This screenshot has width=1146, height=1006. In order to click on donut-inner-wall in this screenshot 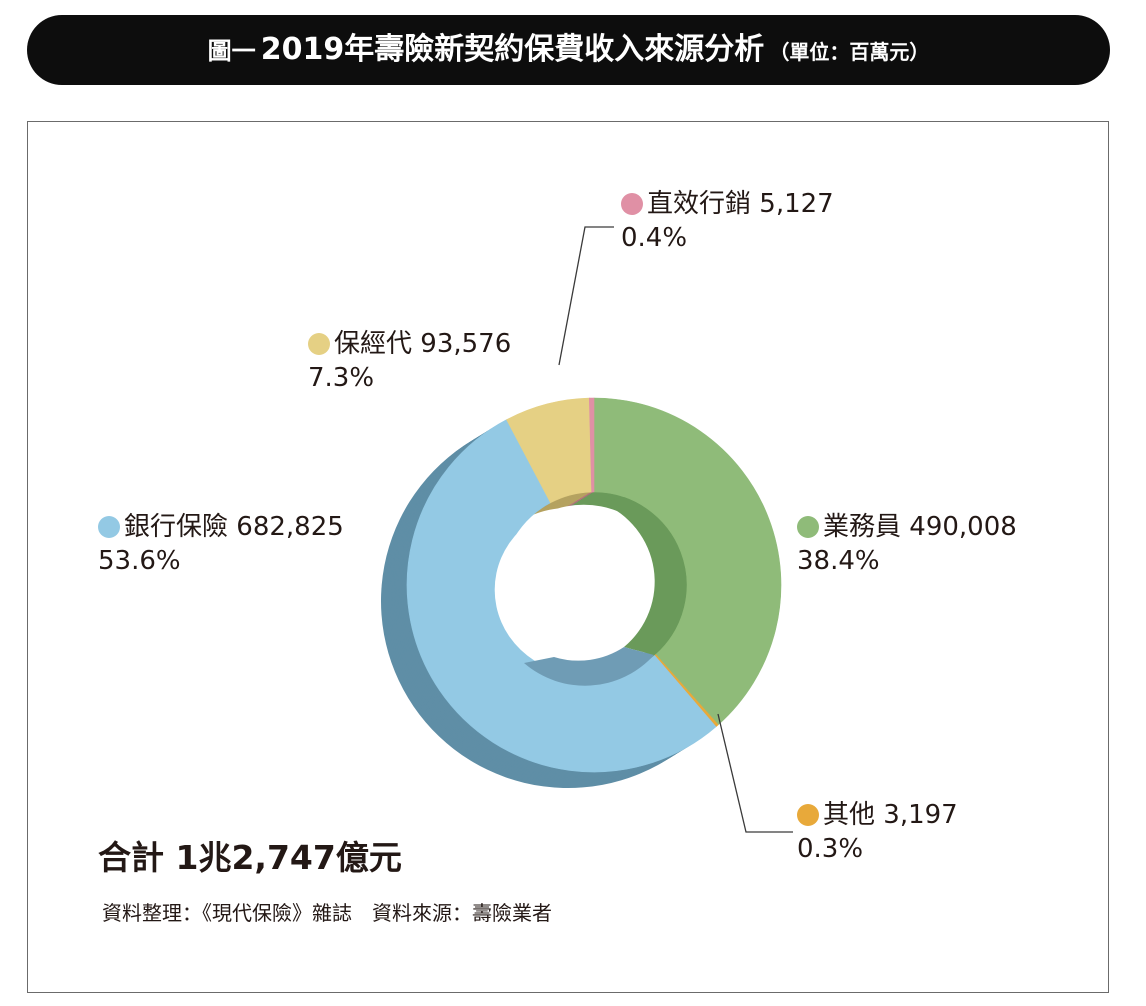, I will do `click(644, 576)`.